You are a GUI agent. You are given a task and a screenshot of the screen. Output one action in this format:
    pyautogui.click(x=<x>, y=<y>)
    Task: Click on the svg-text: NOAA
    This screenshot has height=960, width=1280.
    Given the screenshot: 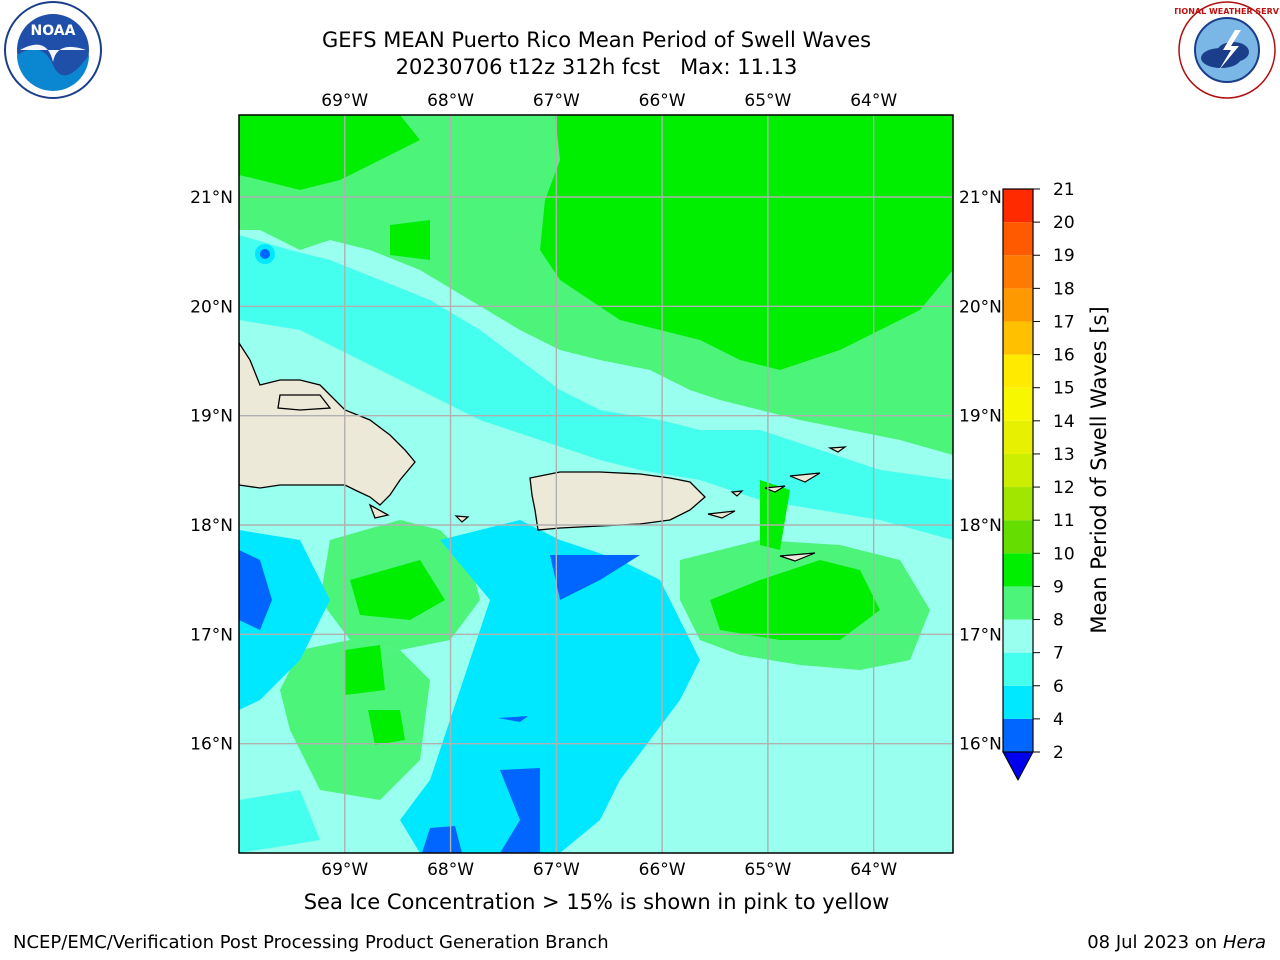 What is the action you would take?
    pyautogui.click(x=53, y=31)
    